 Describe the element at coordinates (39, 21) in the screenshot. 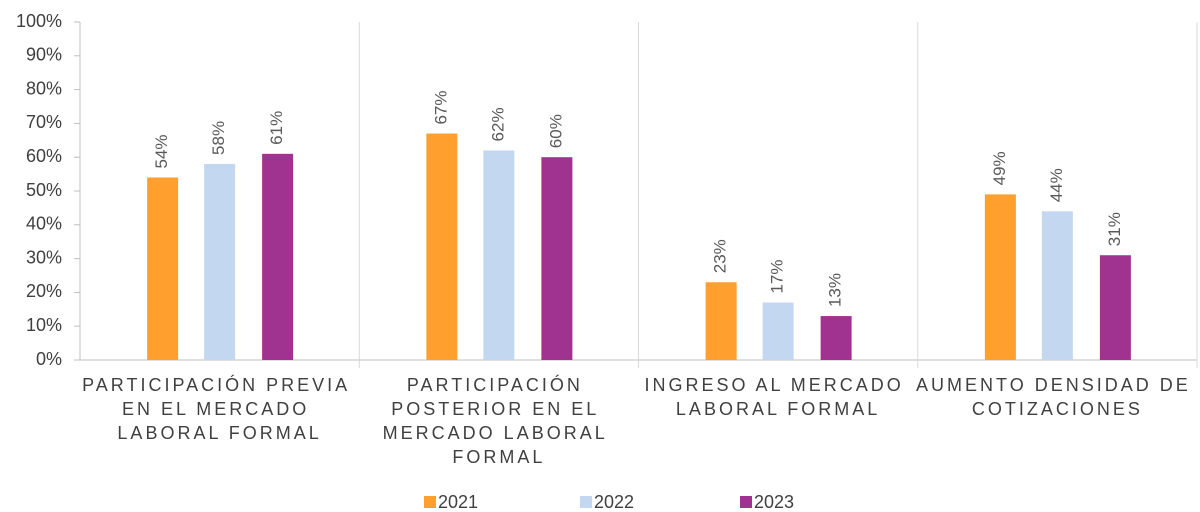

I see `y-tick-label: 100%` at that location.